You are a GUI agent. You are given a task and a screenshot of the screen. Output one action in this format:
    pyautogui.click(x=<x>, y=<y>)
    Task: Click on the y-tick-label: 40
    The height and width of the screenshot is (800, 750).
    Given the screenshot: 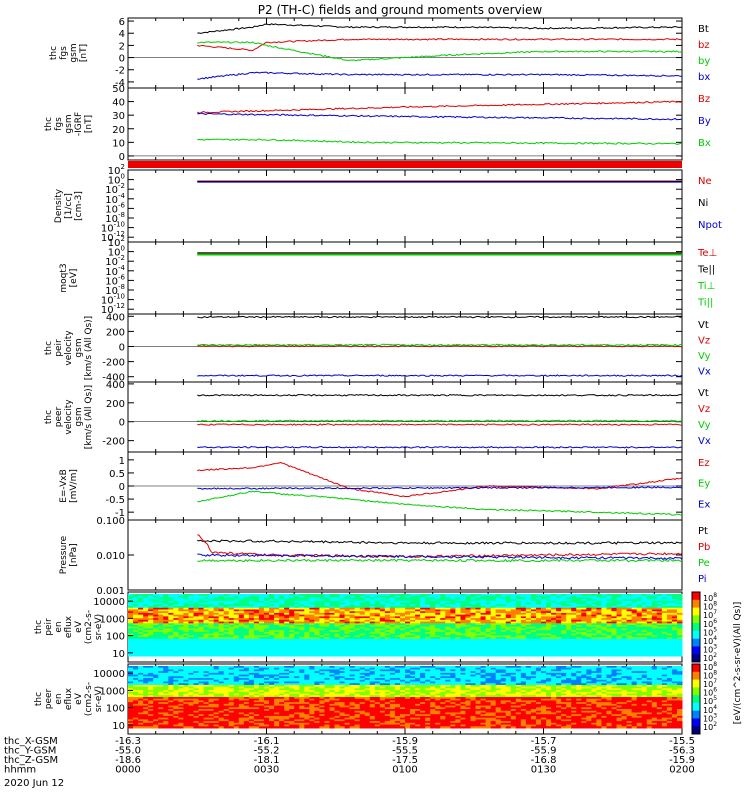 What is the action you would take?
    pyautogui.click(x=118, y=103)
    